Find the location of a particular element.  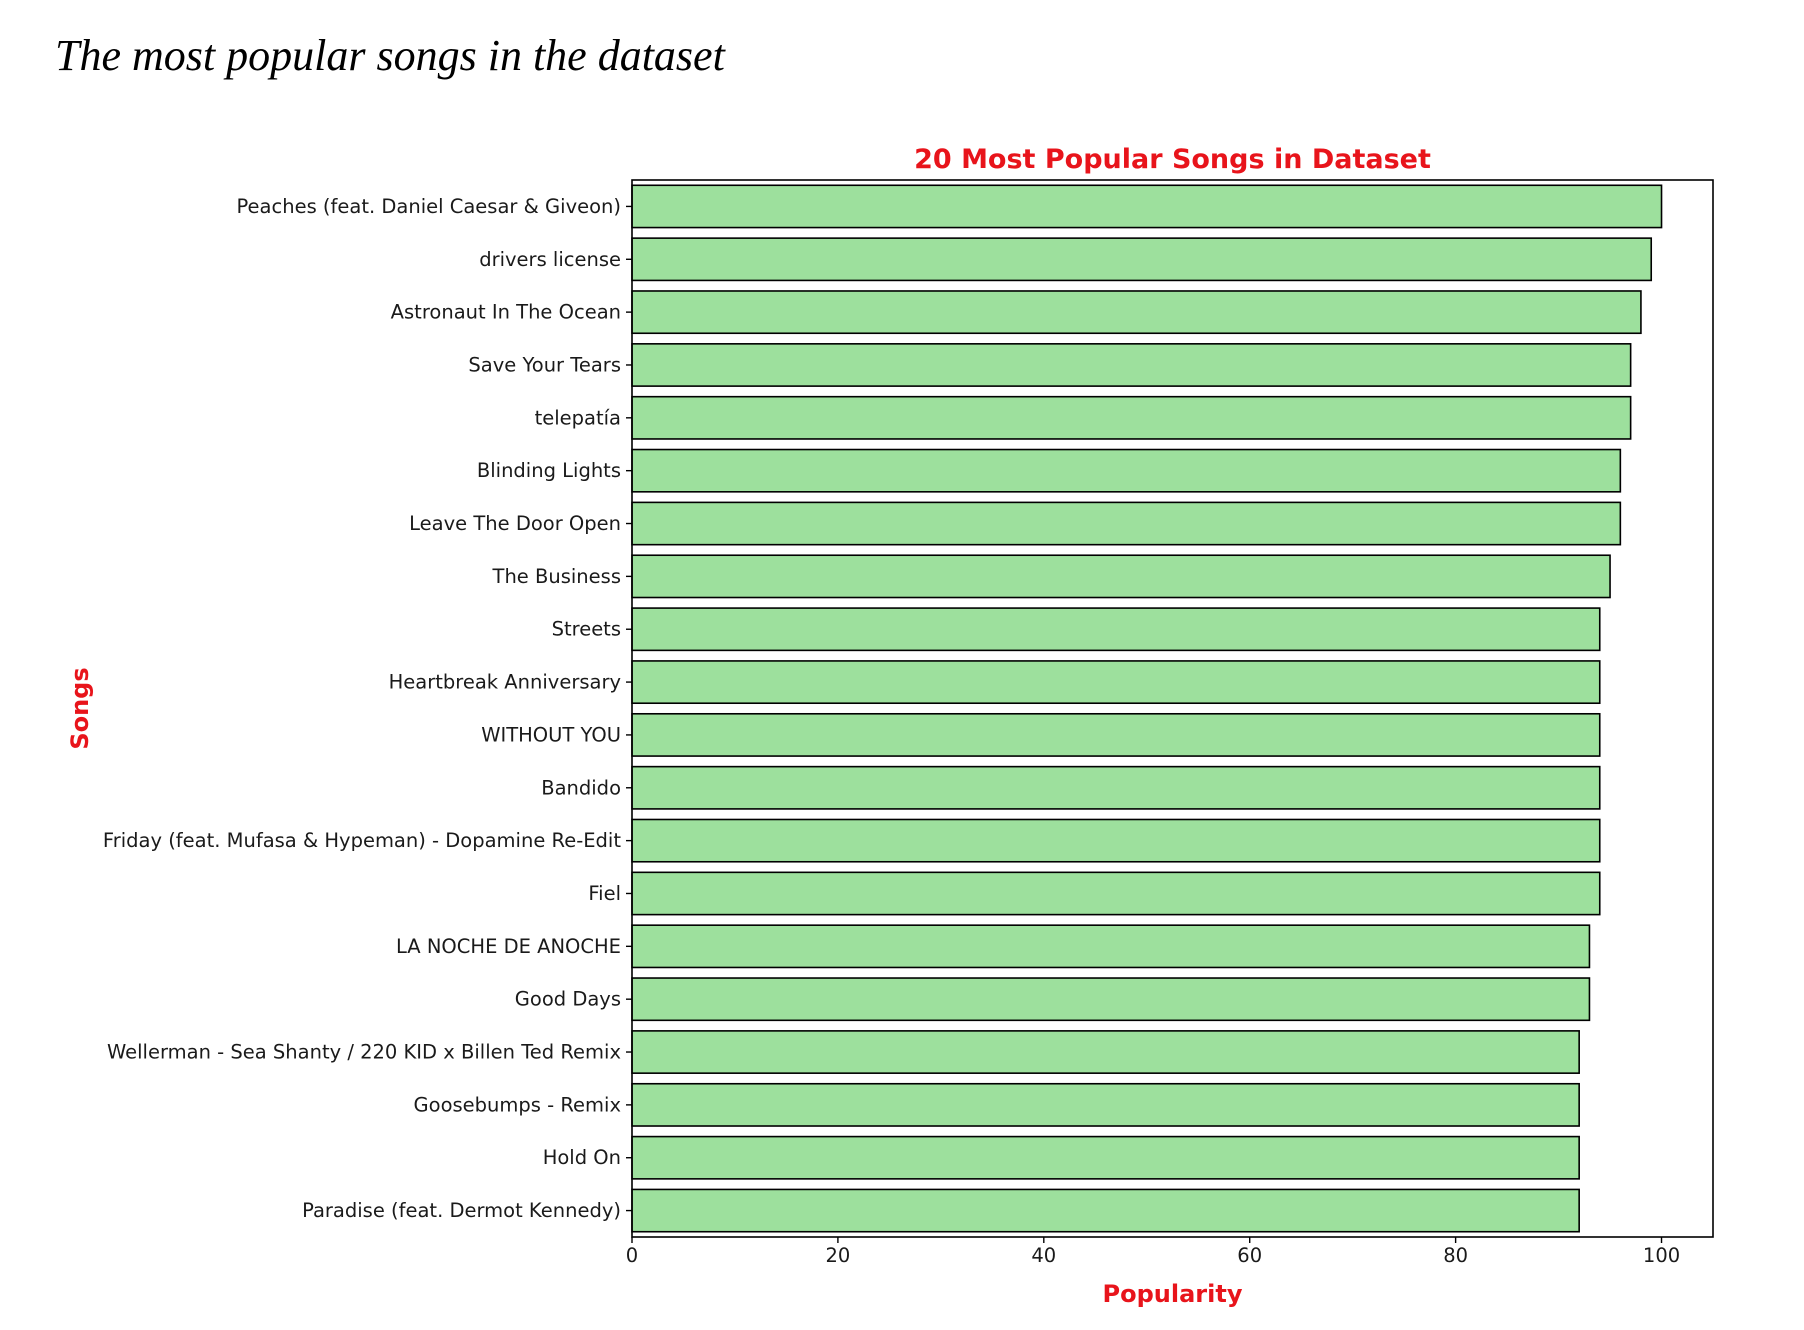

y-tick-label: Paradise (feat. Dermot Kennedy) is located at coordinates (461, 1210).